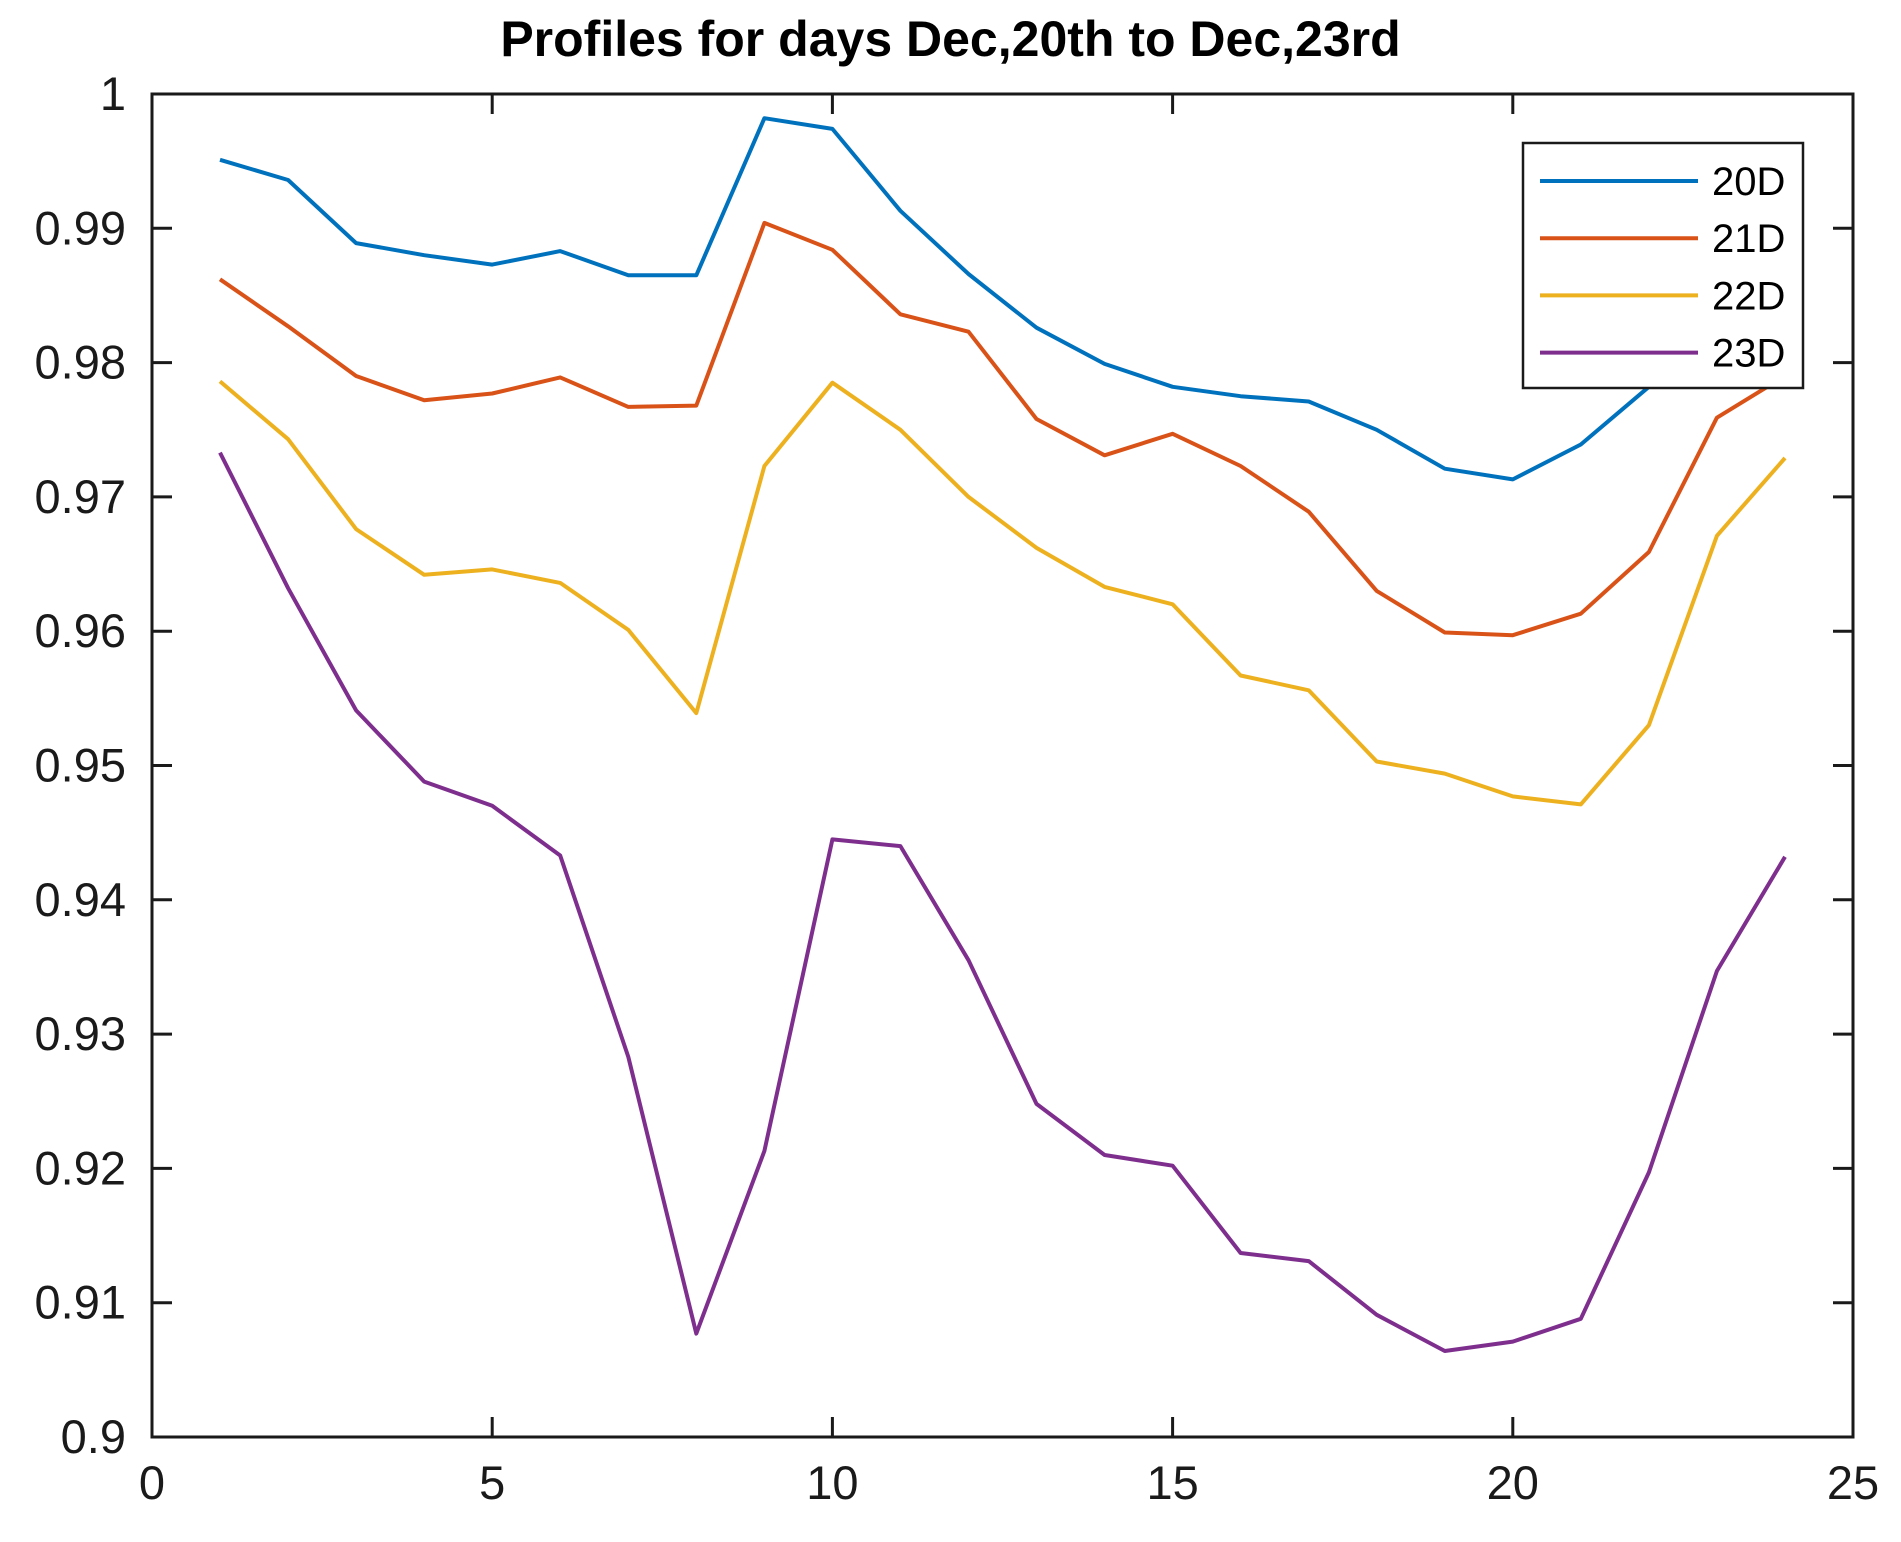 This screenshot has width=1901, height=1542. I want to click on y-tick-label-0.93: 0.93, so click(80, 1033).